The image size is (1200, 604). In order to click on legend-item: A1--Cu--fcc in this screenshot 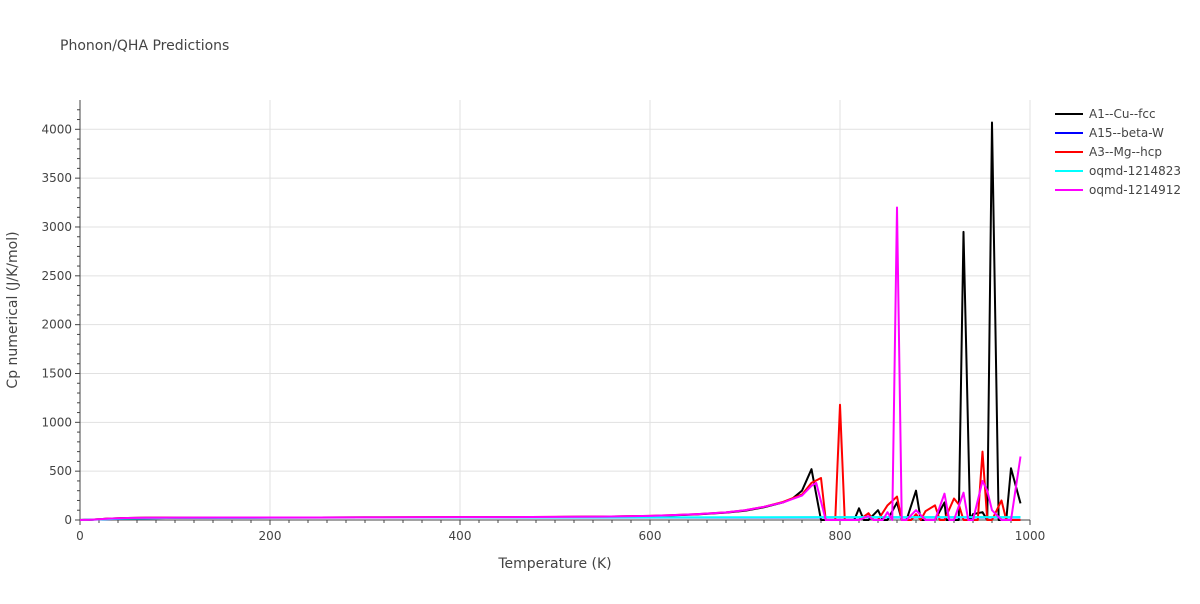, I will do `click(1105, 114)`.